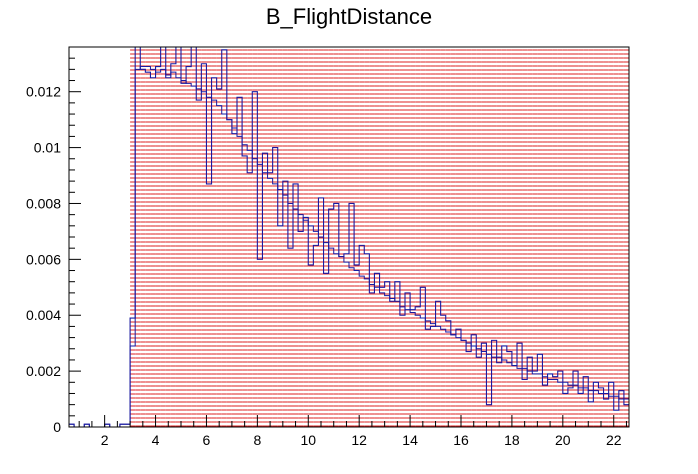 This screenshot has height=474, width=698. Describe the element at coordinates (43, 371) in the screenshot. I see `y-tick-label: 0.002` at that location.